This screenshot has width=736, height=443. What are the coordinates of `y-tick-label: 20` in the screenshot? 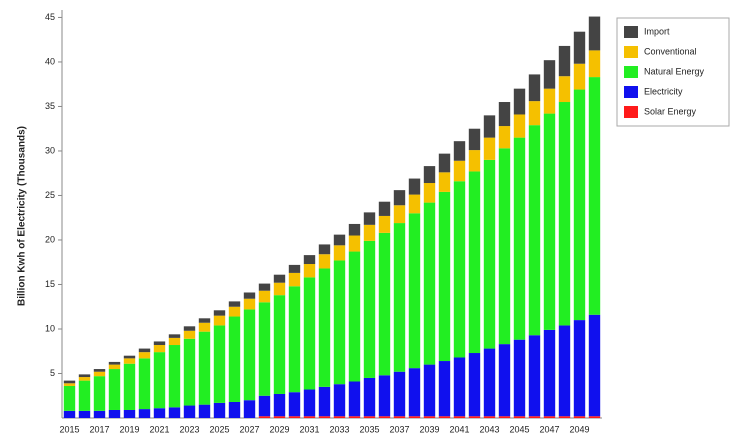 It's located at (50, 239).